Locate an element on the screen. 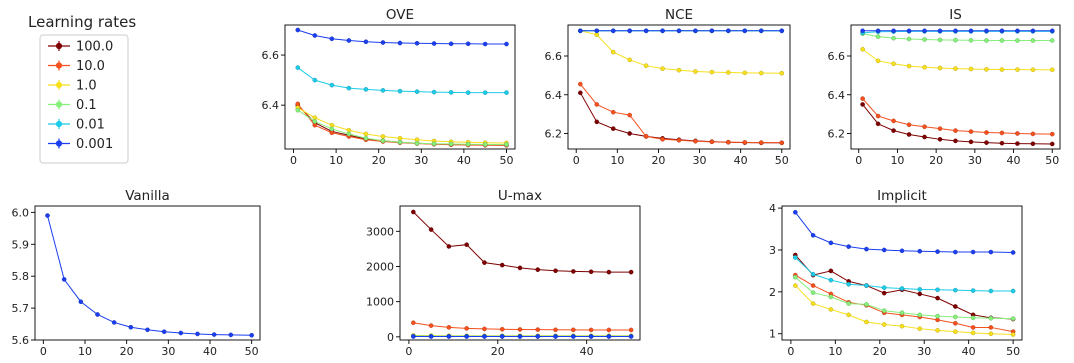 This screenshot has width=1074, height=363. legend-label: 100.0 is located at coordinates (94, 47).